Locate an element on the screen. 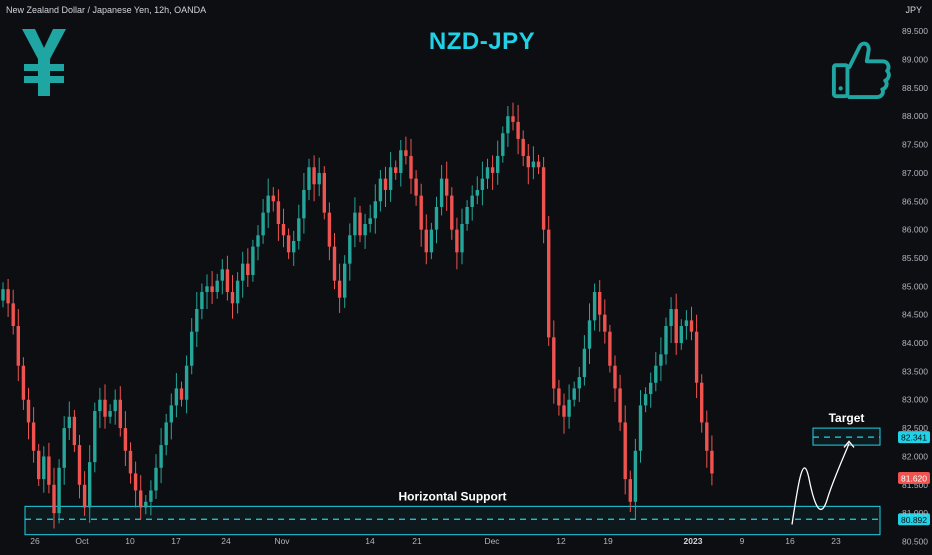 The image size is (932, 555). chart-title: NZD-JPY is located at coordinates (482, 41).